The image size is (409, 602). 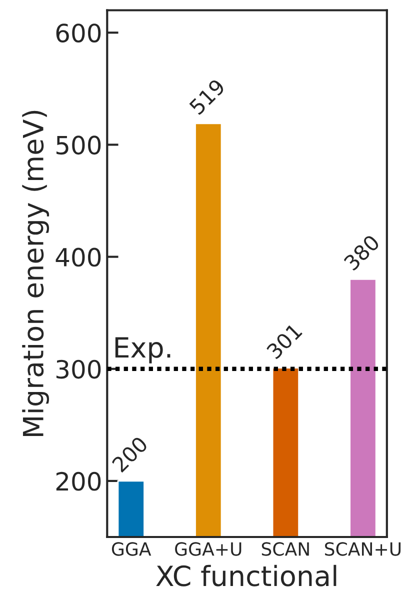 What do you see at coordinates (78, 481) in the screenshot?
I see `y-tick-label: 200` at bounding box center [78, 481].